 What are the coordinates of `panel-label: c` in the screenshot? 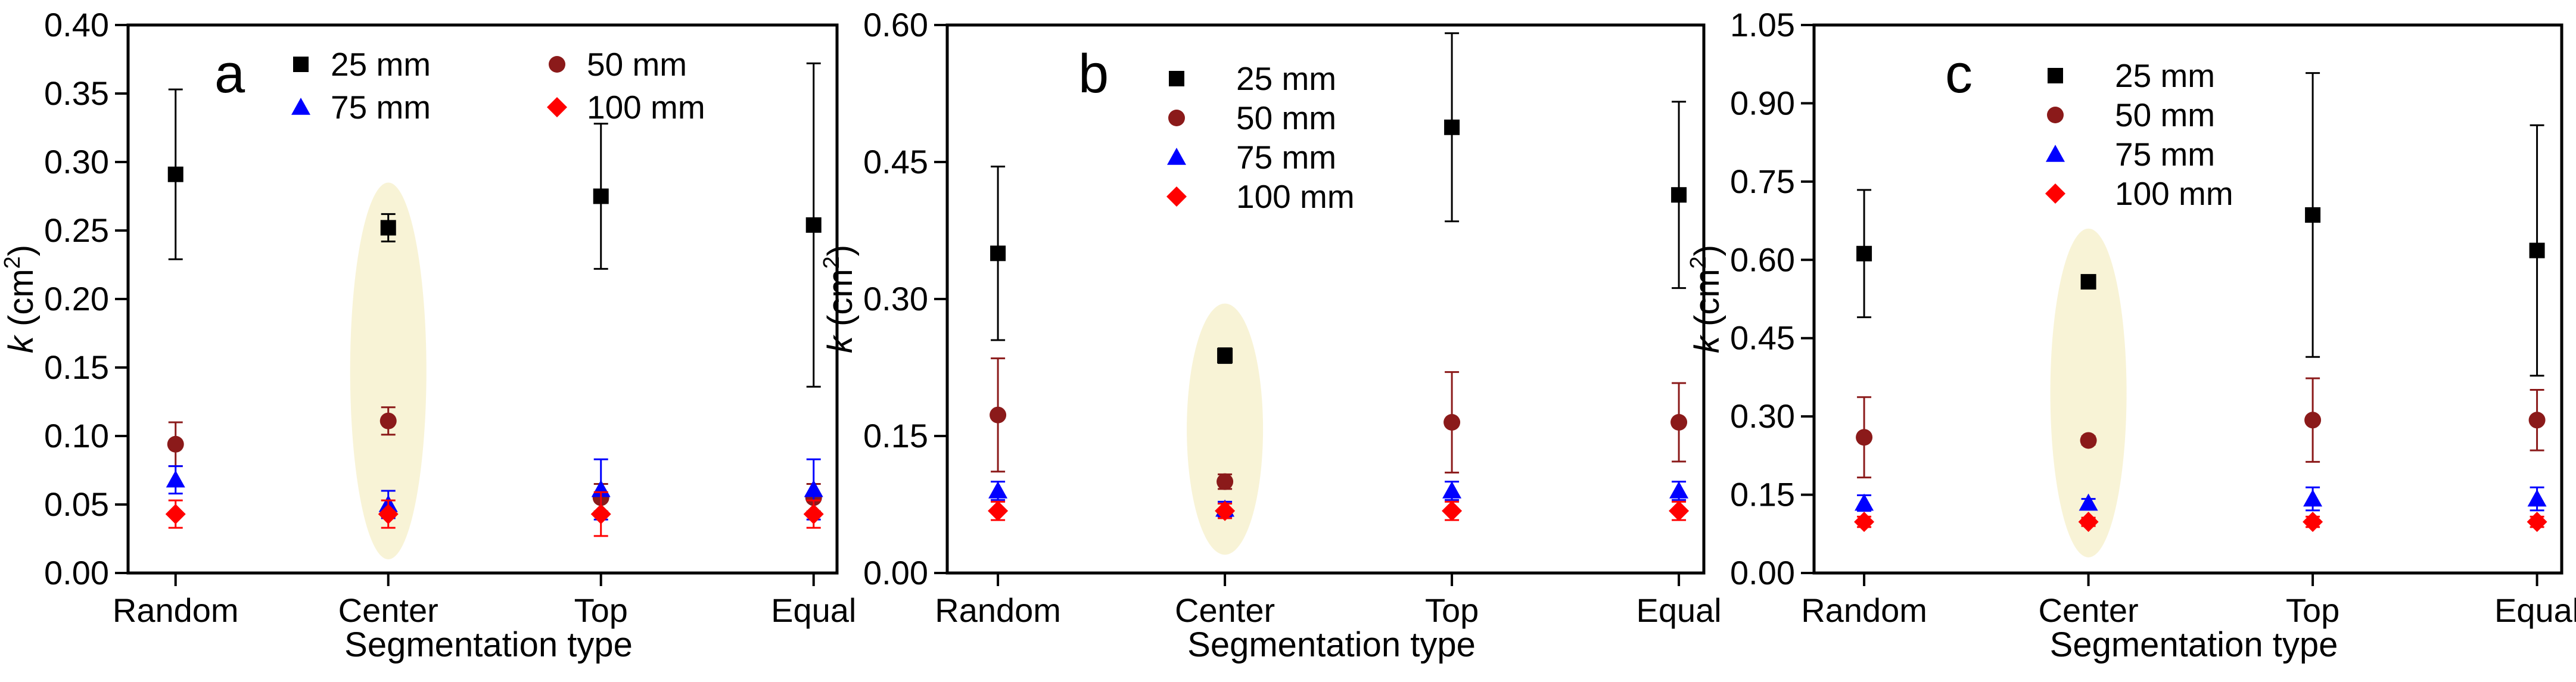 It's located at (1959, 73).